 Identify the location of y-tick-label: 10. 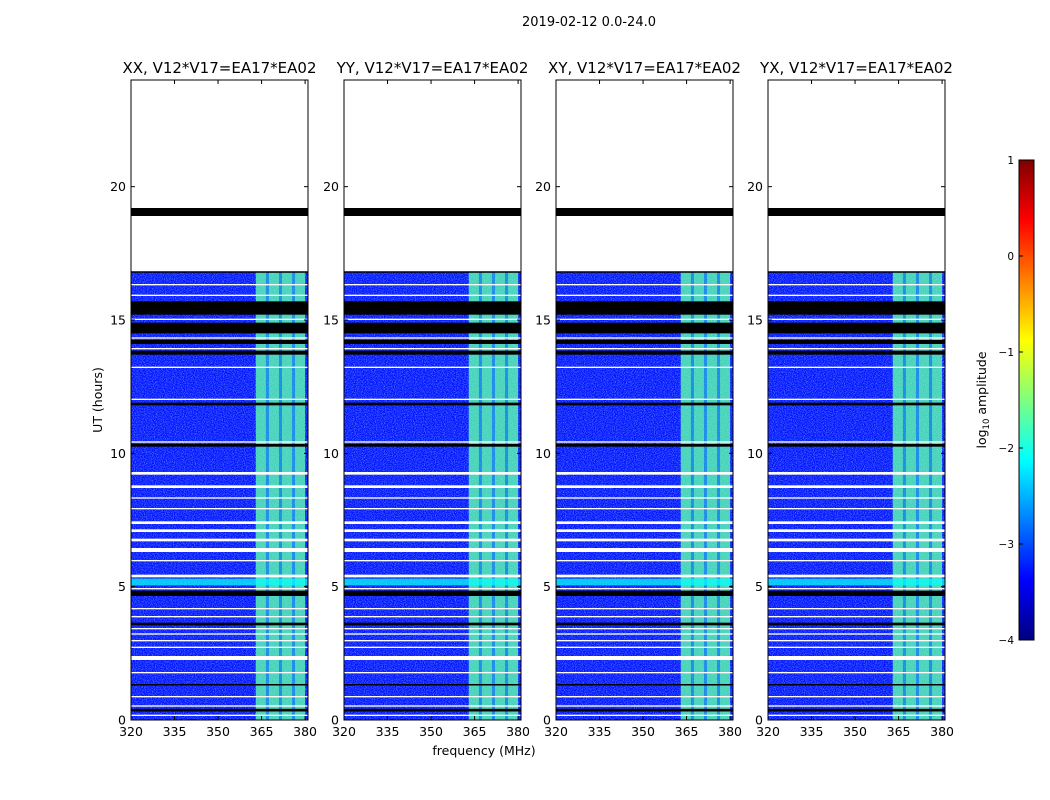
(118, 453).